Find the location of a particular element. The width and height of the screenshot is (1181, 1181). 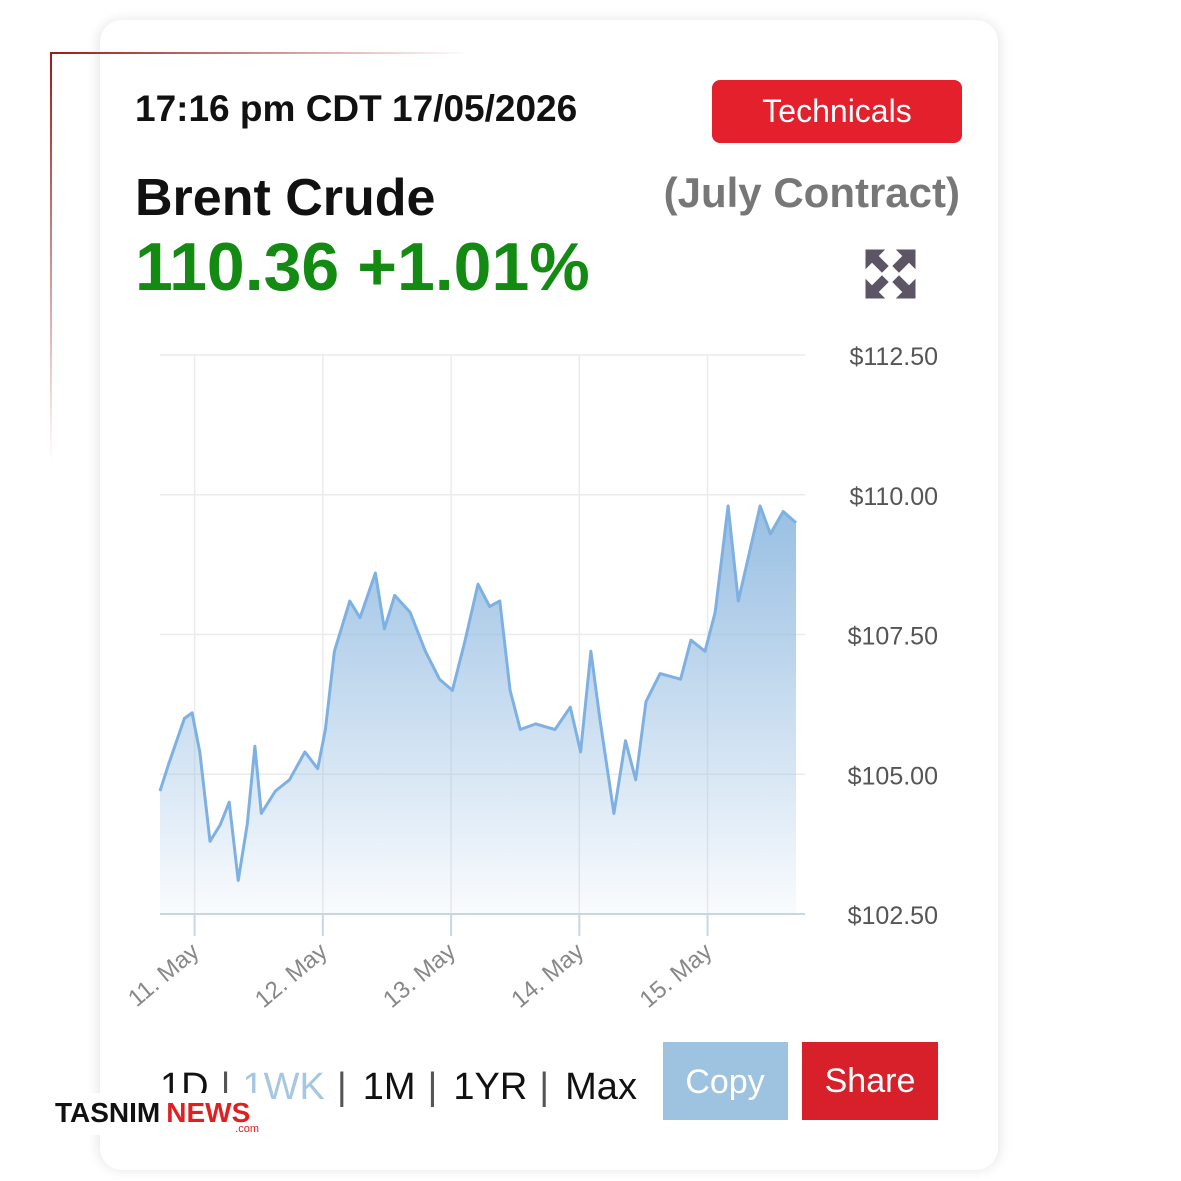

y-tick-label: $107.50 is located at coordinates (893, 637).